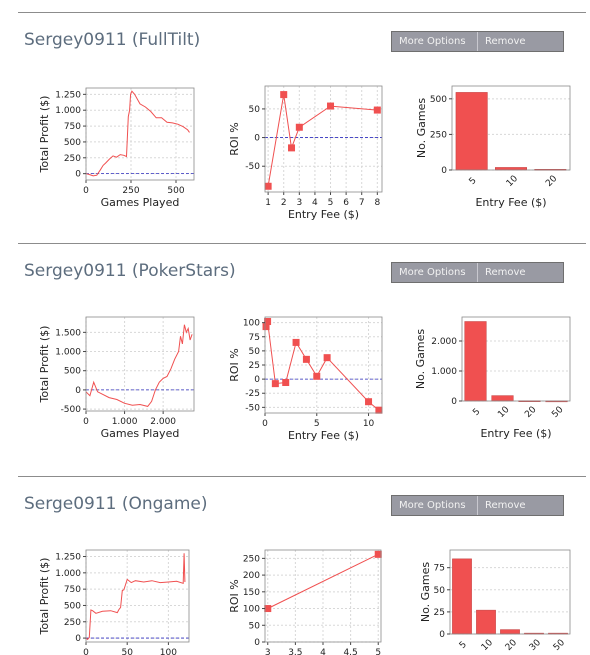 The height and width of the screenshot is (655, 590). Describe the element at coordinates (302, 243) in the screenshot. I see `section-divider` at that location.